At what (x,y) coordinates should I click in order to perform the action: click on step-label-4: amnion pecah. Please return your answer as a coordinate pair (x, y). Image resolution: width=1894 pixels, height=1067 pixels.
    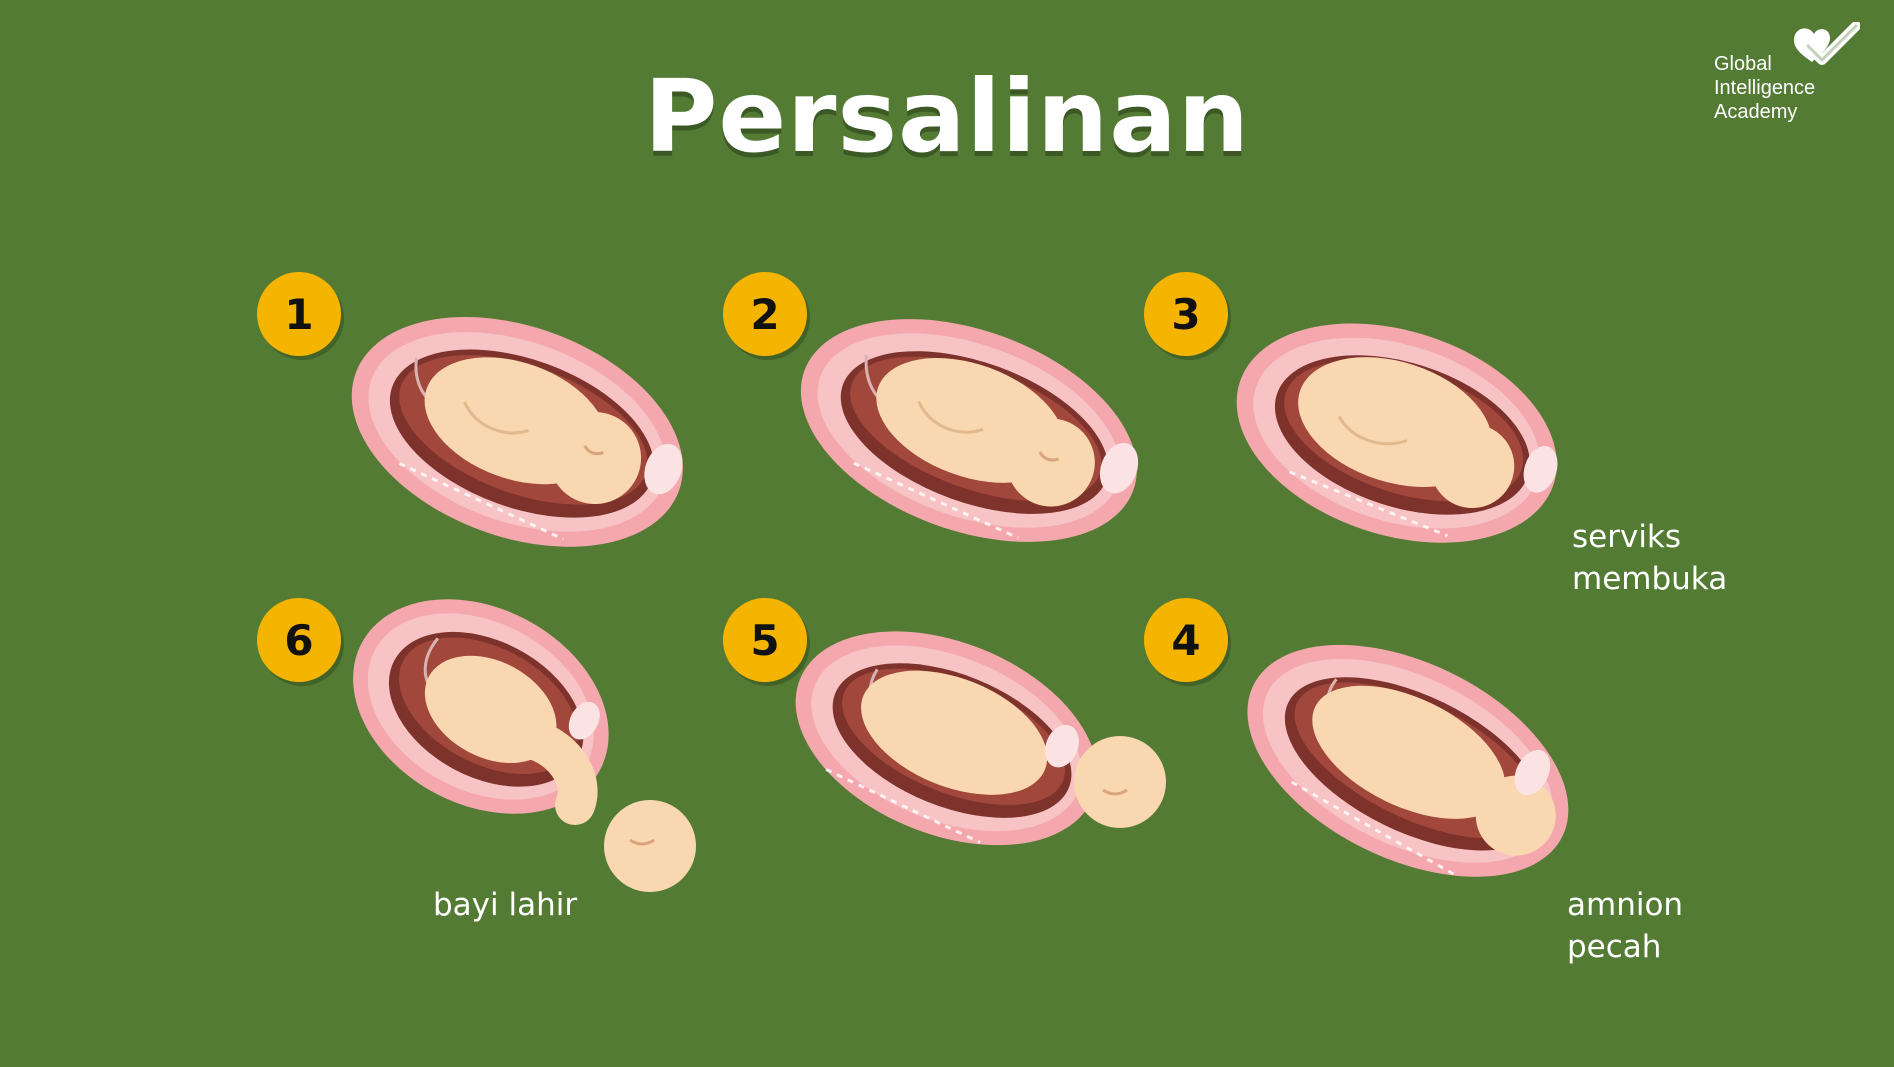
    Looking at the image, I should click on (1625, 926).